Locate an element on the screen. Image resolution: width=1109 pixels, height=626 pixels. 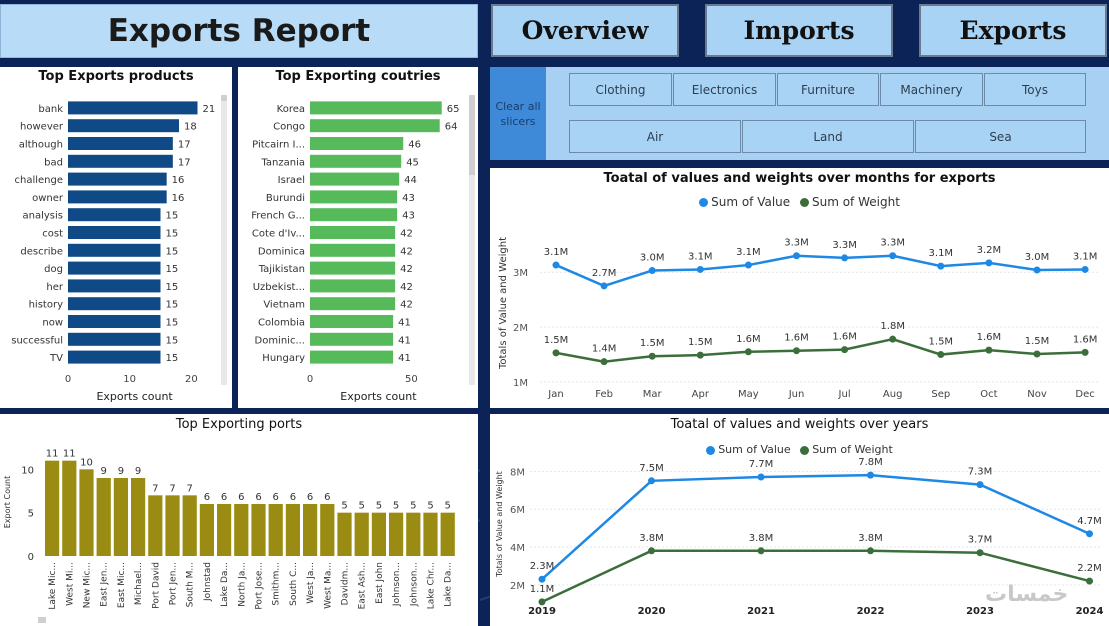
slicer-furniture: Furniture is located at coordinates (828, 89).